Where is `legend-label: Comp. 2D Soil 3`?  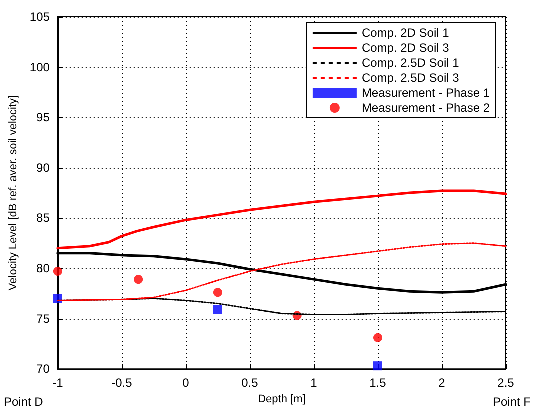
legend-label: Comp. 2D Soil 3 is located at coordinates (406, 48).